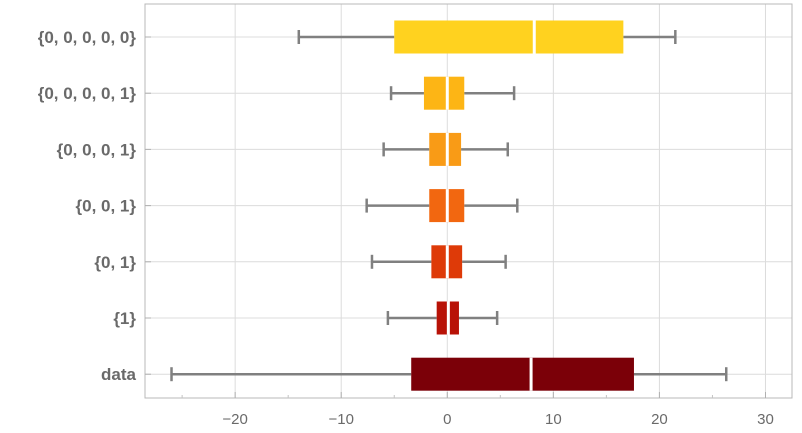 This screenshot has width=802, height=433. Describe the element at coordinates (119, 374) in the screenshot. I see `category-label: data` at that location.